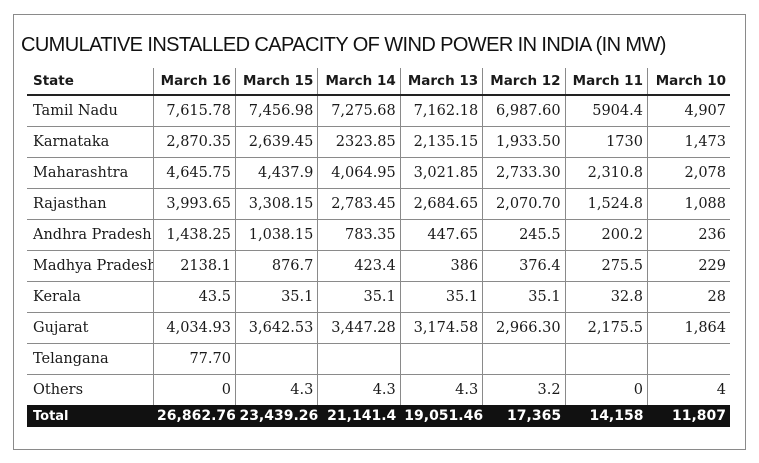  I want to click on total-cell: 26,862.76, so click(194, 416).